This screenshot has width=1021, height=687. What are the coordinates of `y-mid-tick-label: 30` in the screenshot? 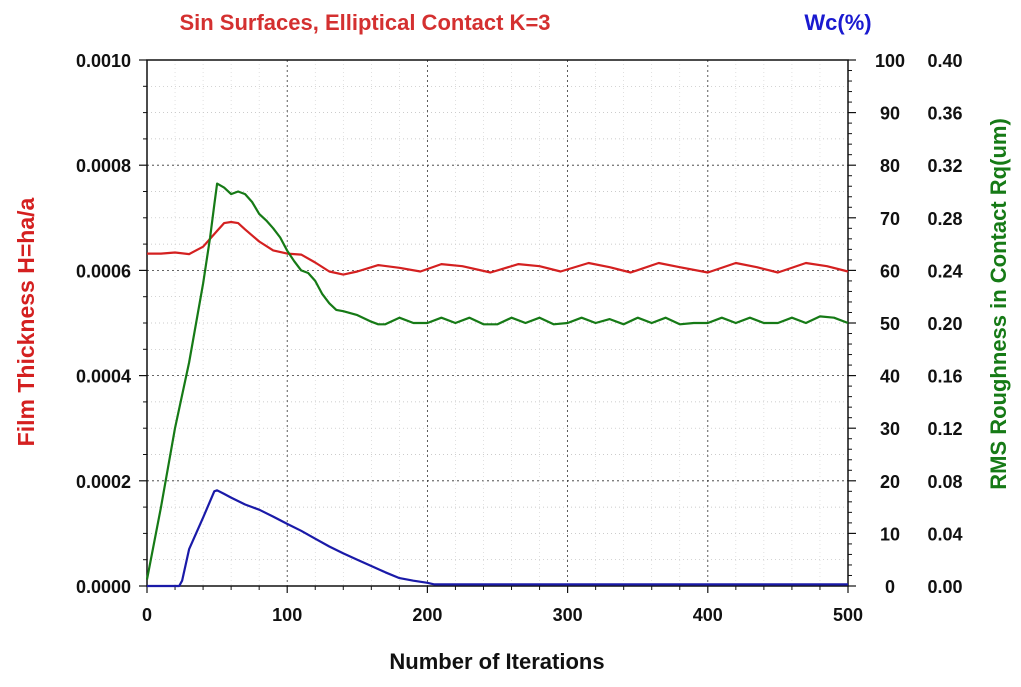 It's located at (890, 429).